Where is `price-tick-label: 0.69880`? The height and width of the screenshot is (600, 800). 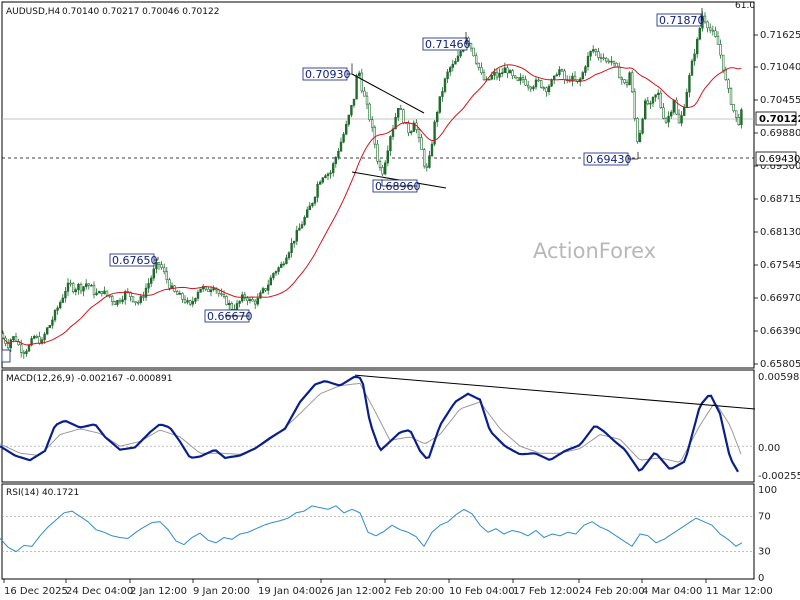 price-tick-label: 0.69880 is located at coordinates (780, 133).